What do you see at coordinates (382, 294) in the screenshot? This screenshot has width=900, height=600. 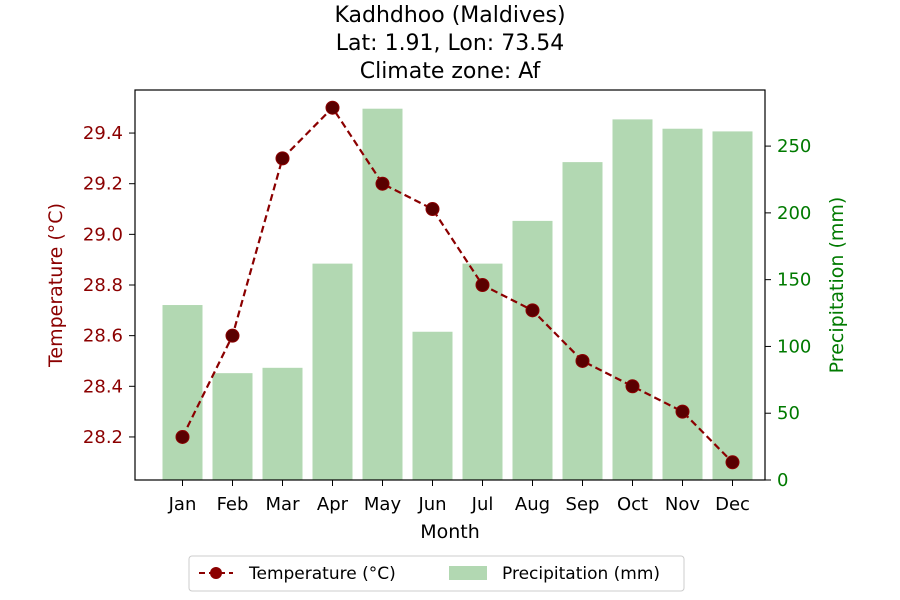 I see `precipitation-bar-may` at bounding box center [382, 294].